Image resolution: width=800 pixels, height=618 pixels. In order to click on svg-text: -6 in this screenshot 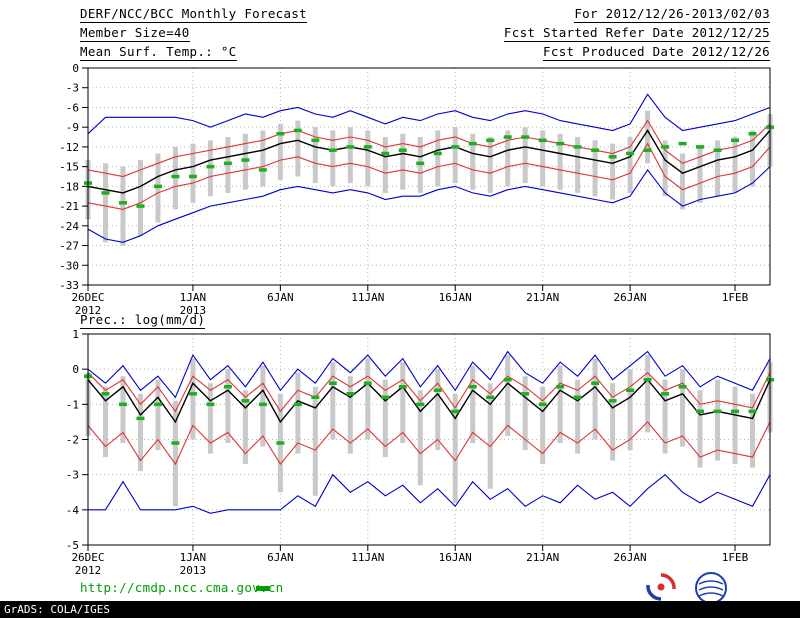, I will do `click(72, 107)`.